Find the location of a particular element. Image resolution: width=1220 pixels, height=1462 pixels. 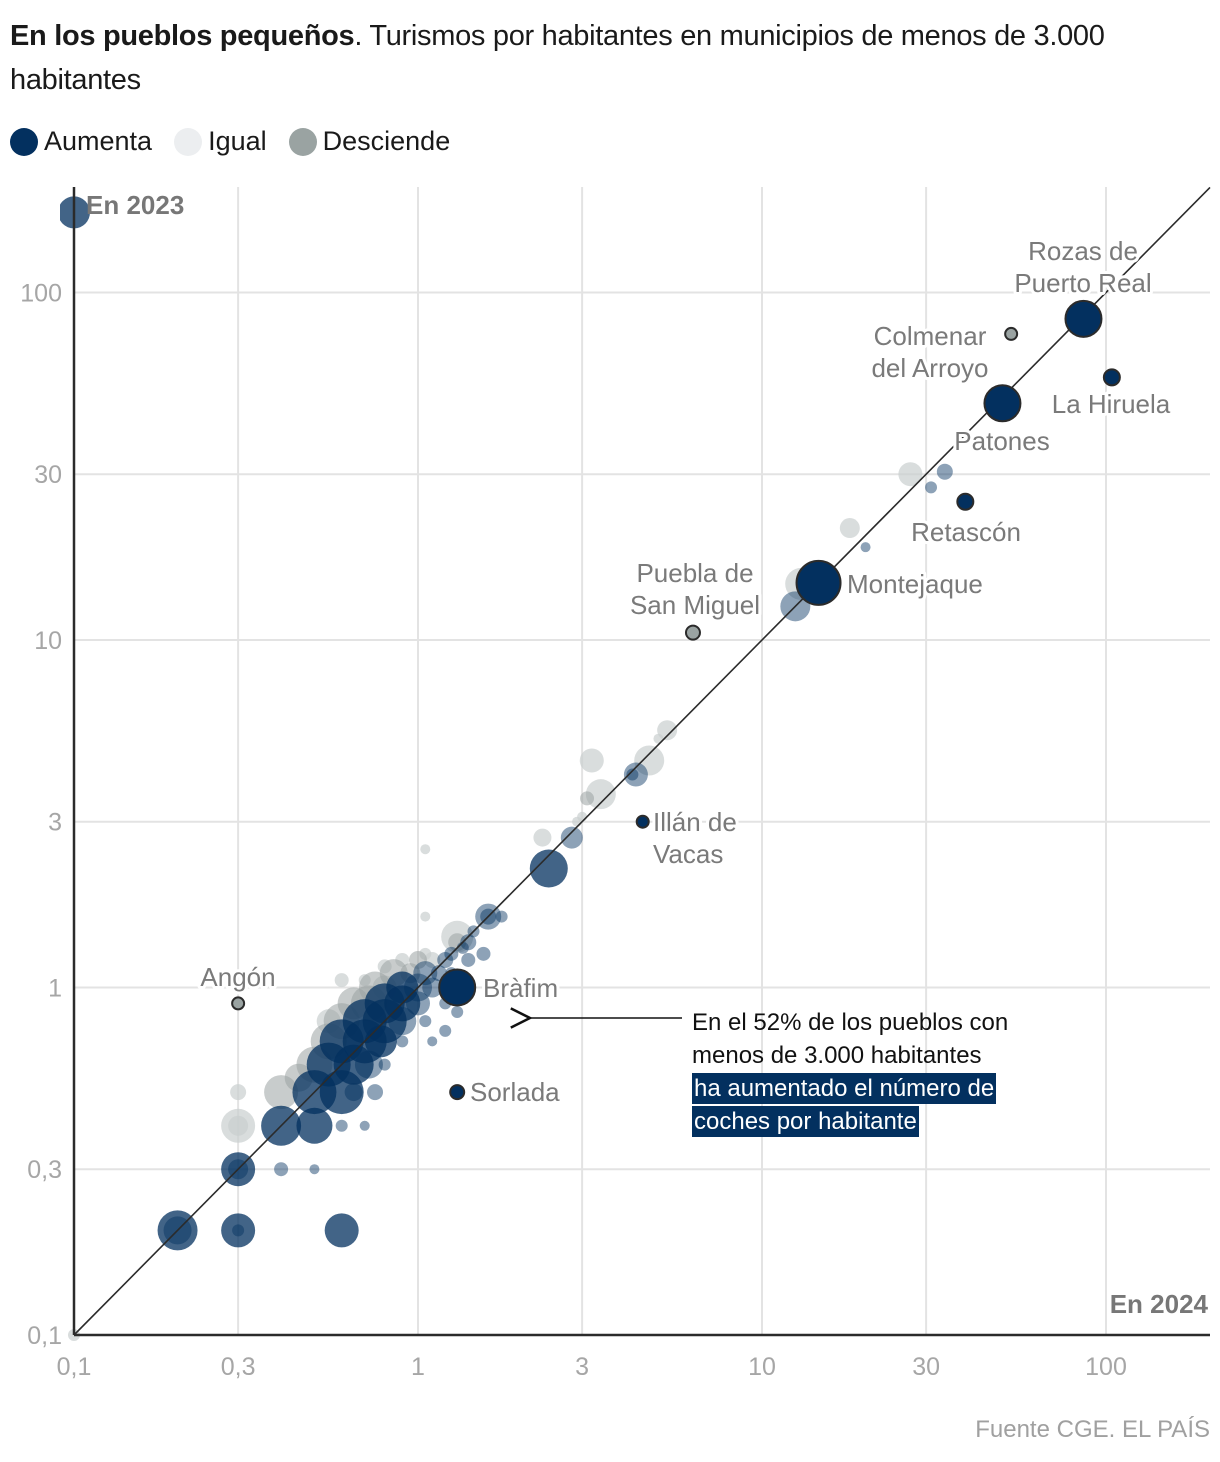

chart-title-bold: En los pueblos pequeños is located at coordinates (182, 36).